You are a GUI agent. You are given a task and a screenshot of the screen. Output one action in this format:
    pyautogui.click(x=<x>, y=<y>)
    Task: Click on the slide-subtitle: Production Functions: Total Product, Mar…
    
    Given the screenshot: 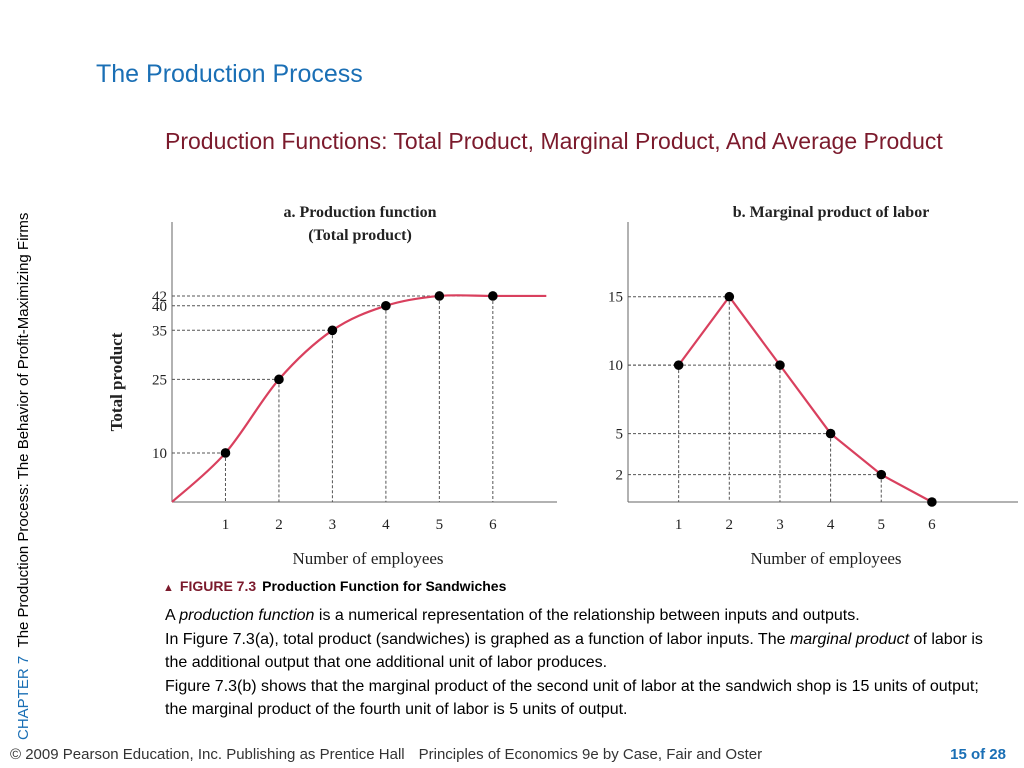 What is the action you would take?
    pyautogui.click(x=554, y=141)
    